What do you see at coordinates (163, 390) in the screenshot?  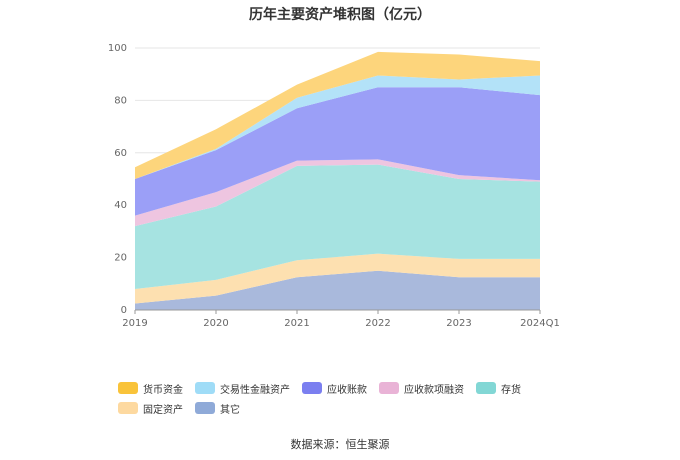 I see `legend-label: 货币资金` at bounding box center [163, 390].